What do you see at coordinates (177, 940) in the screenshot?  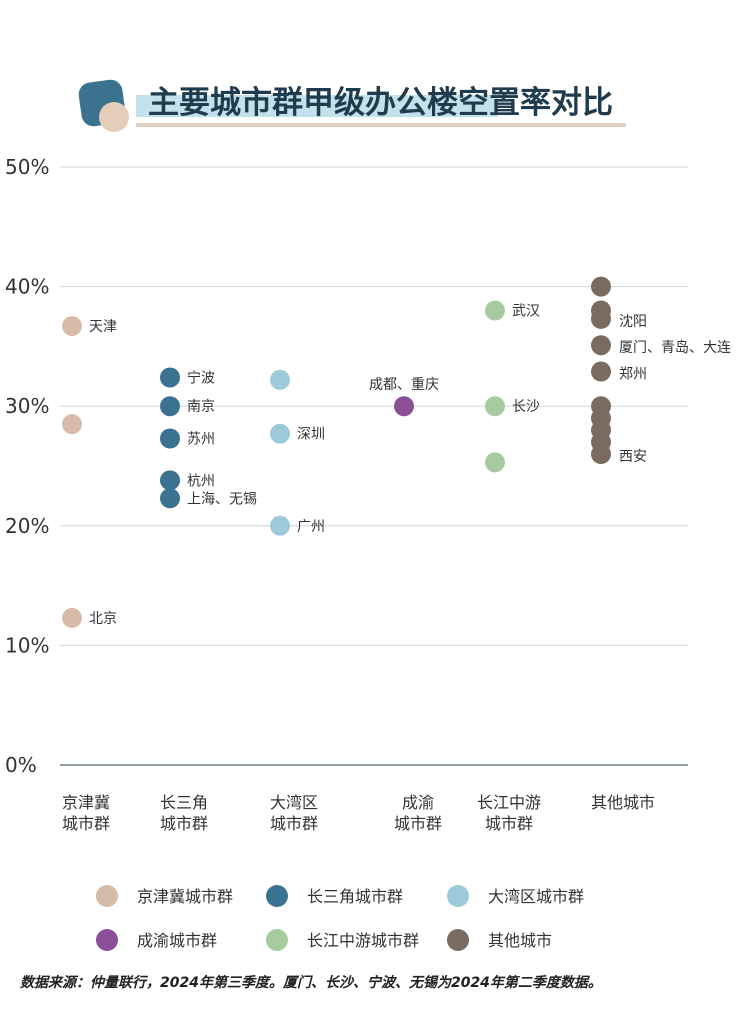 I see `legend-label-3: 成渝城市群` at bounding box center [177, 940].